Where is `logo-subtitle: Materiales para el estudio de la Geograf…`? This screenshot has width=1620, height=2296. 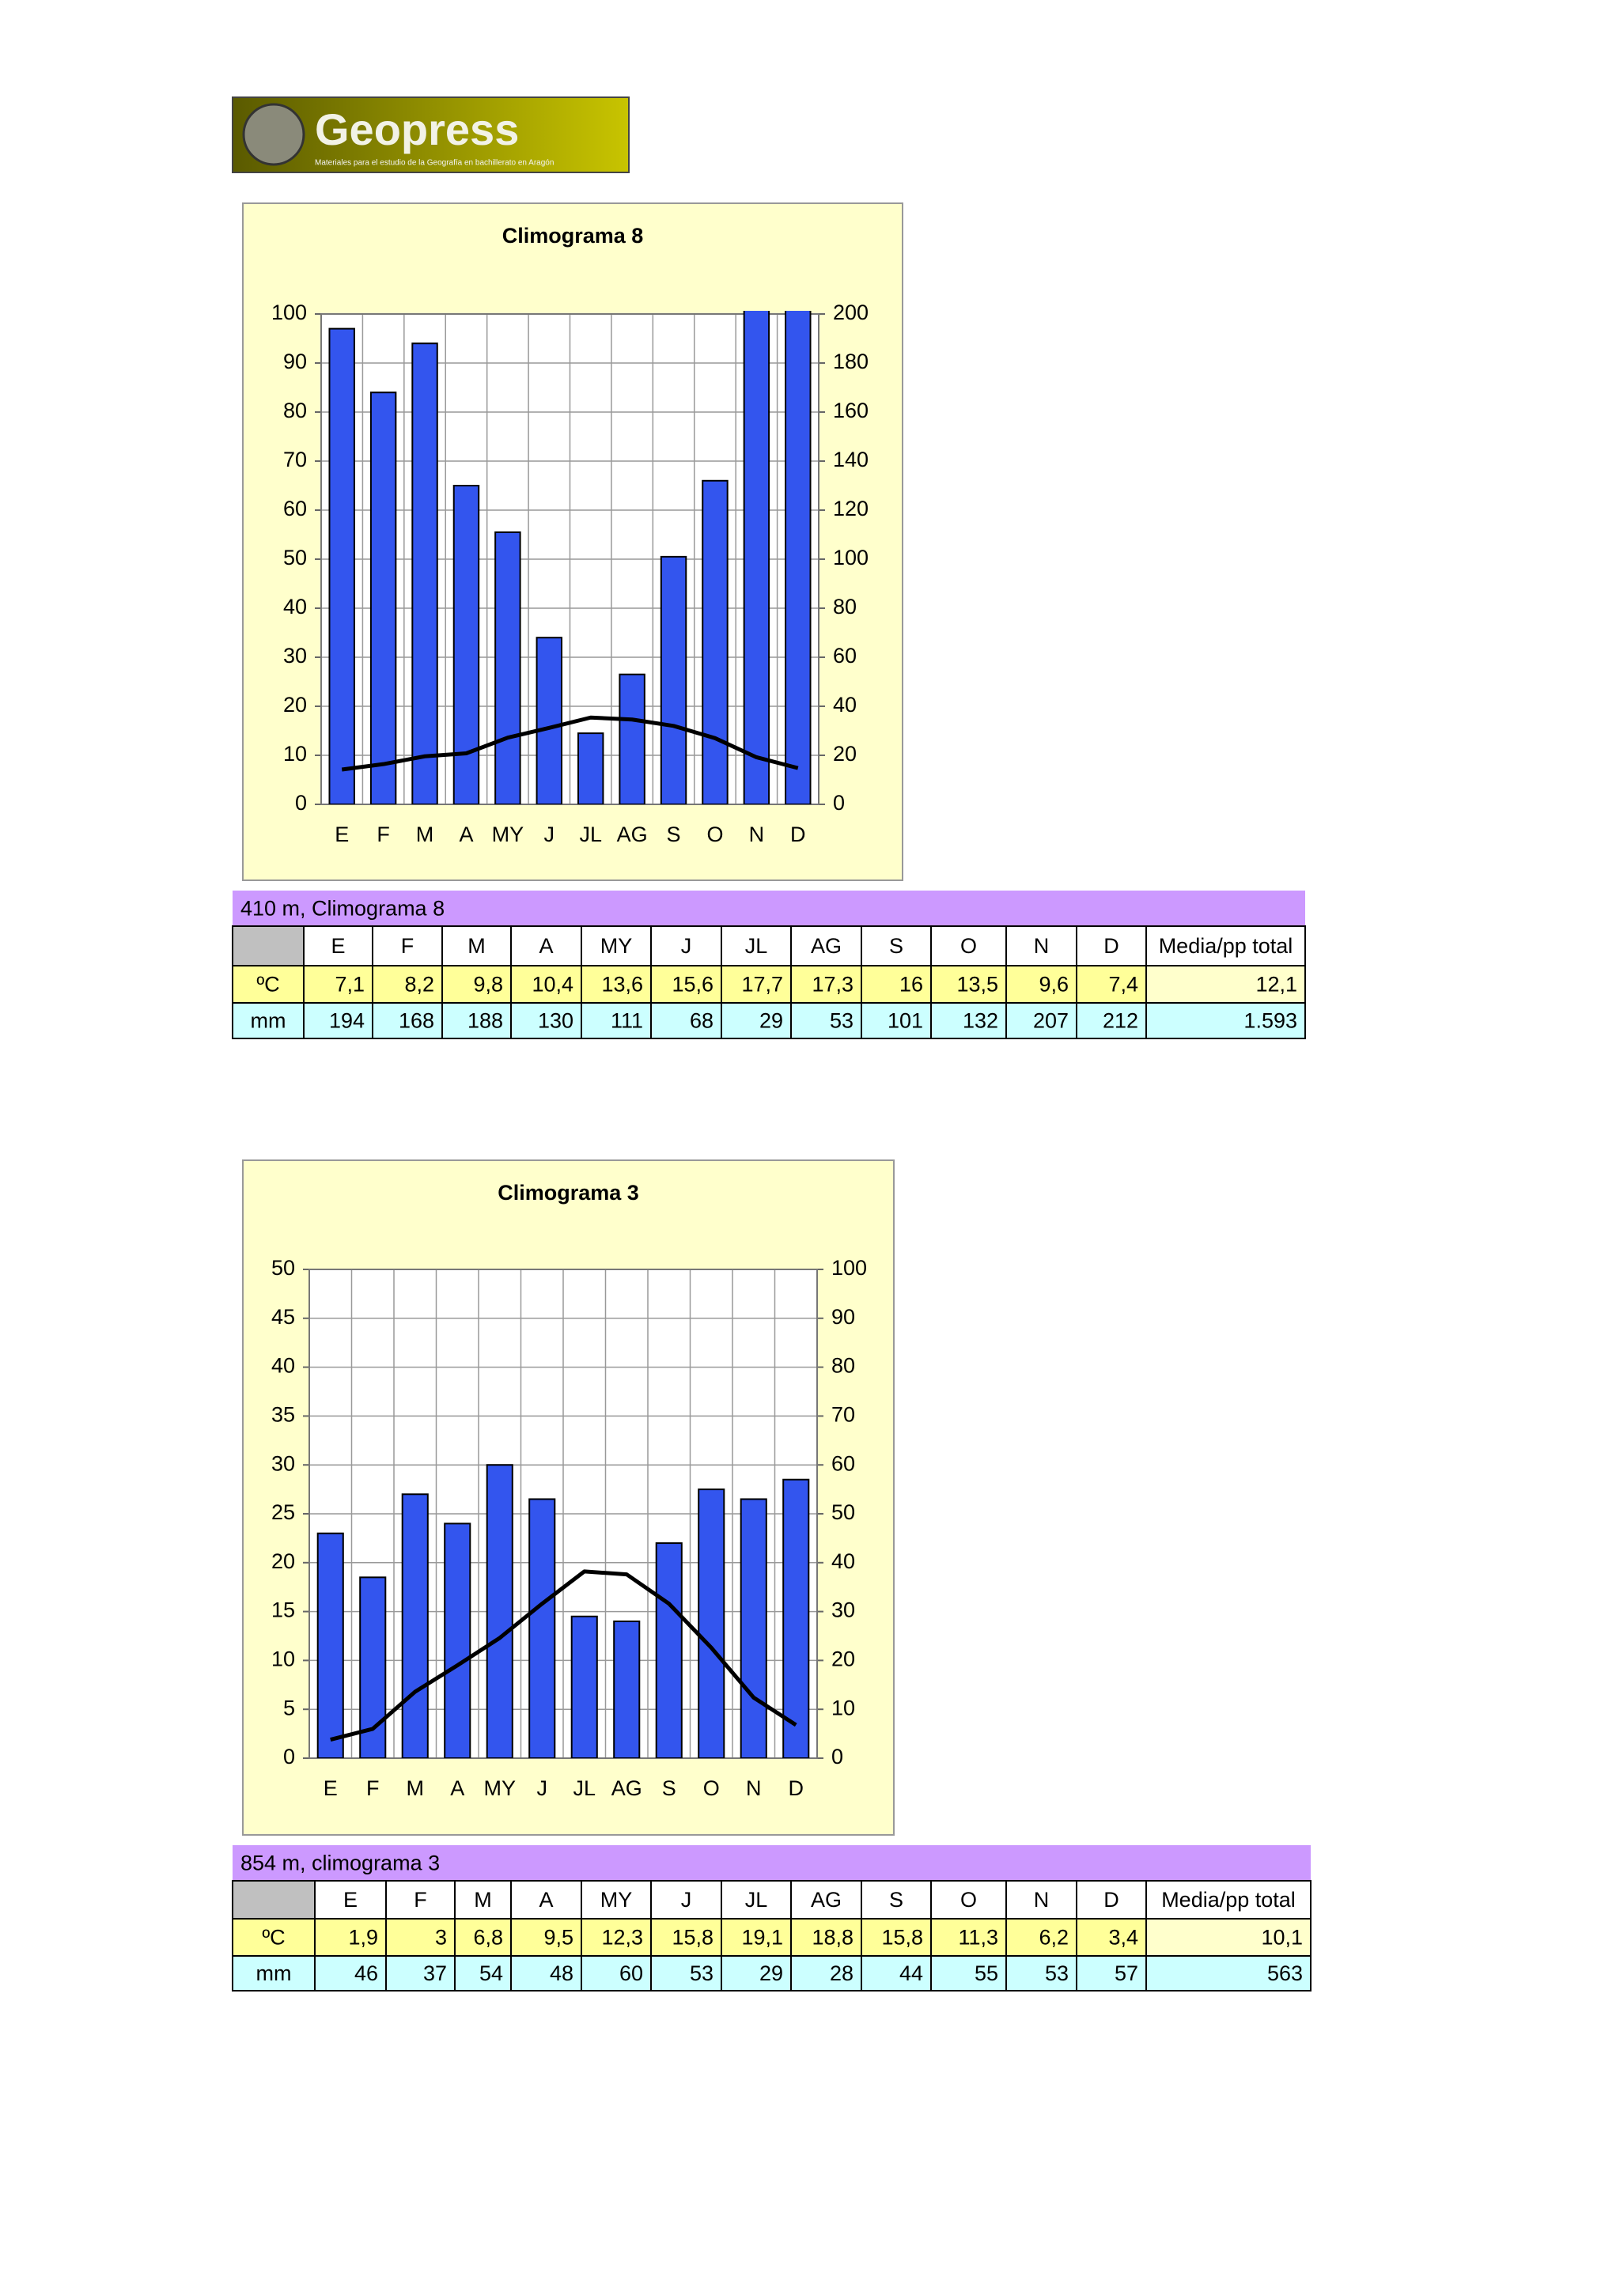 logo-subtitle: Materiales para el estudio de la Geograf… is located at coordinates (434, 163).